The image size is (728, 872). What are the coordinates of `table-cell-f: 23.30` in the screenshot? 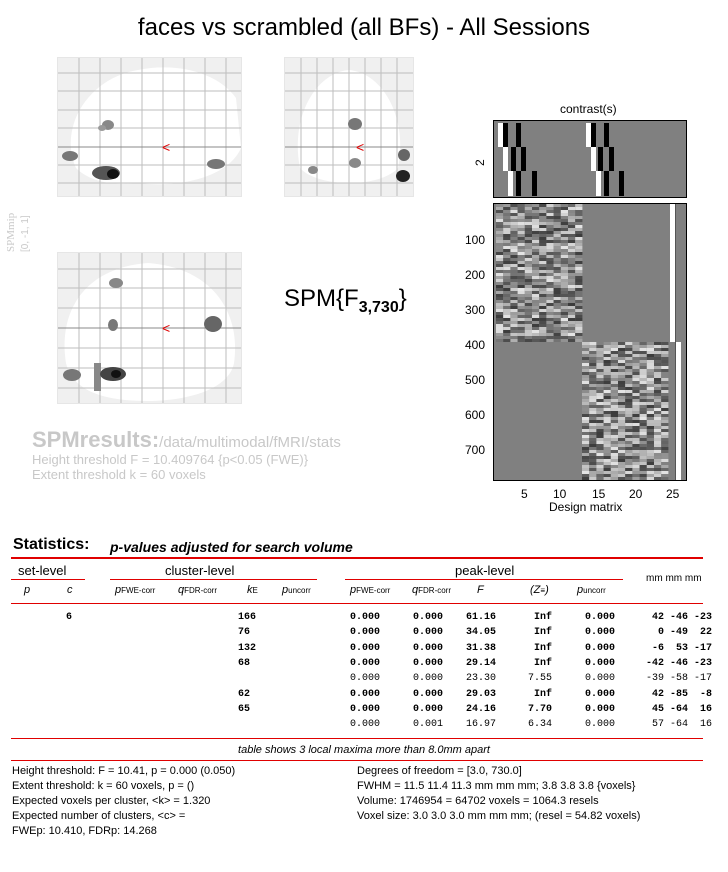 It's located at (480, 679).